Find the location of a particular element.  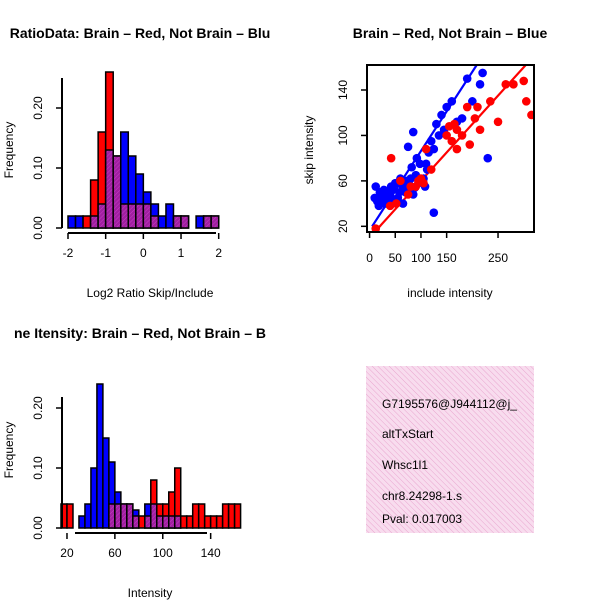

x-tick-label: 50 is located at coordinates (396, 258).